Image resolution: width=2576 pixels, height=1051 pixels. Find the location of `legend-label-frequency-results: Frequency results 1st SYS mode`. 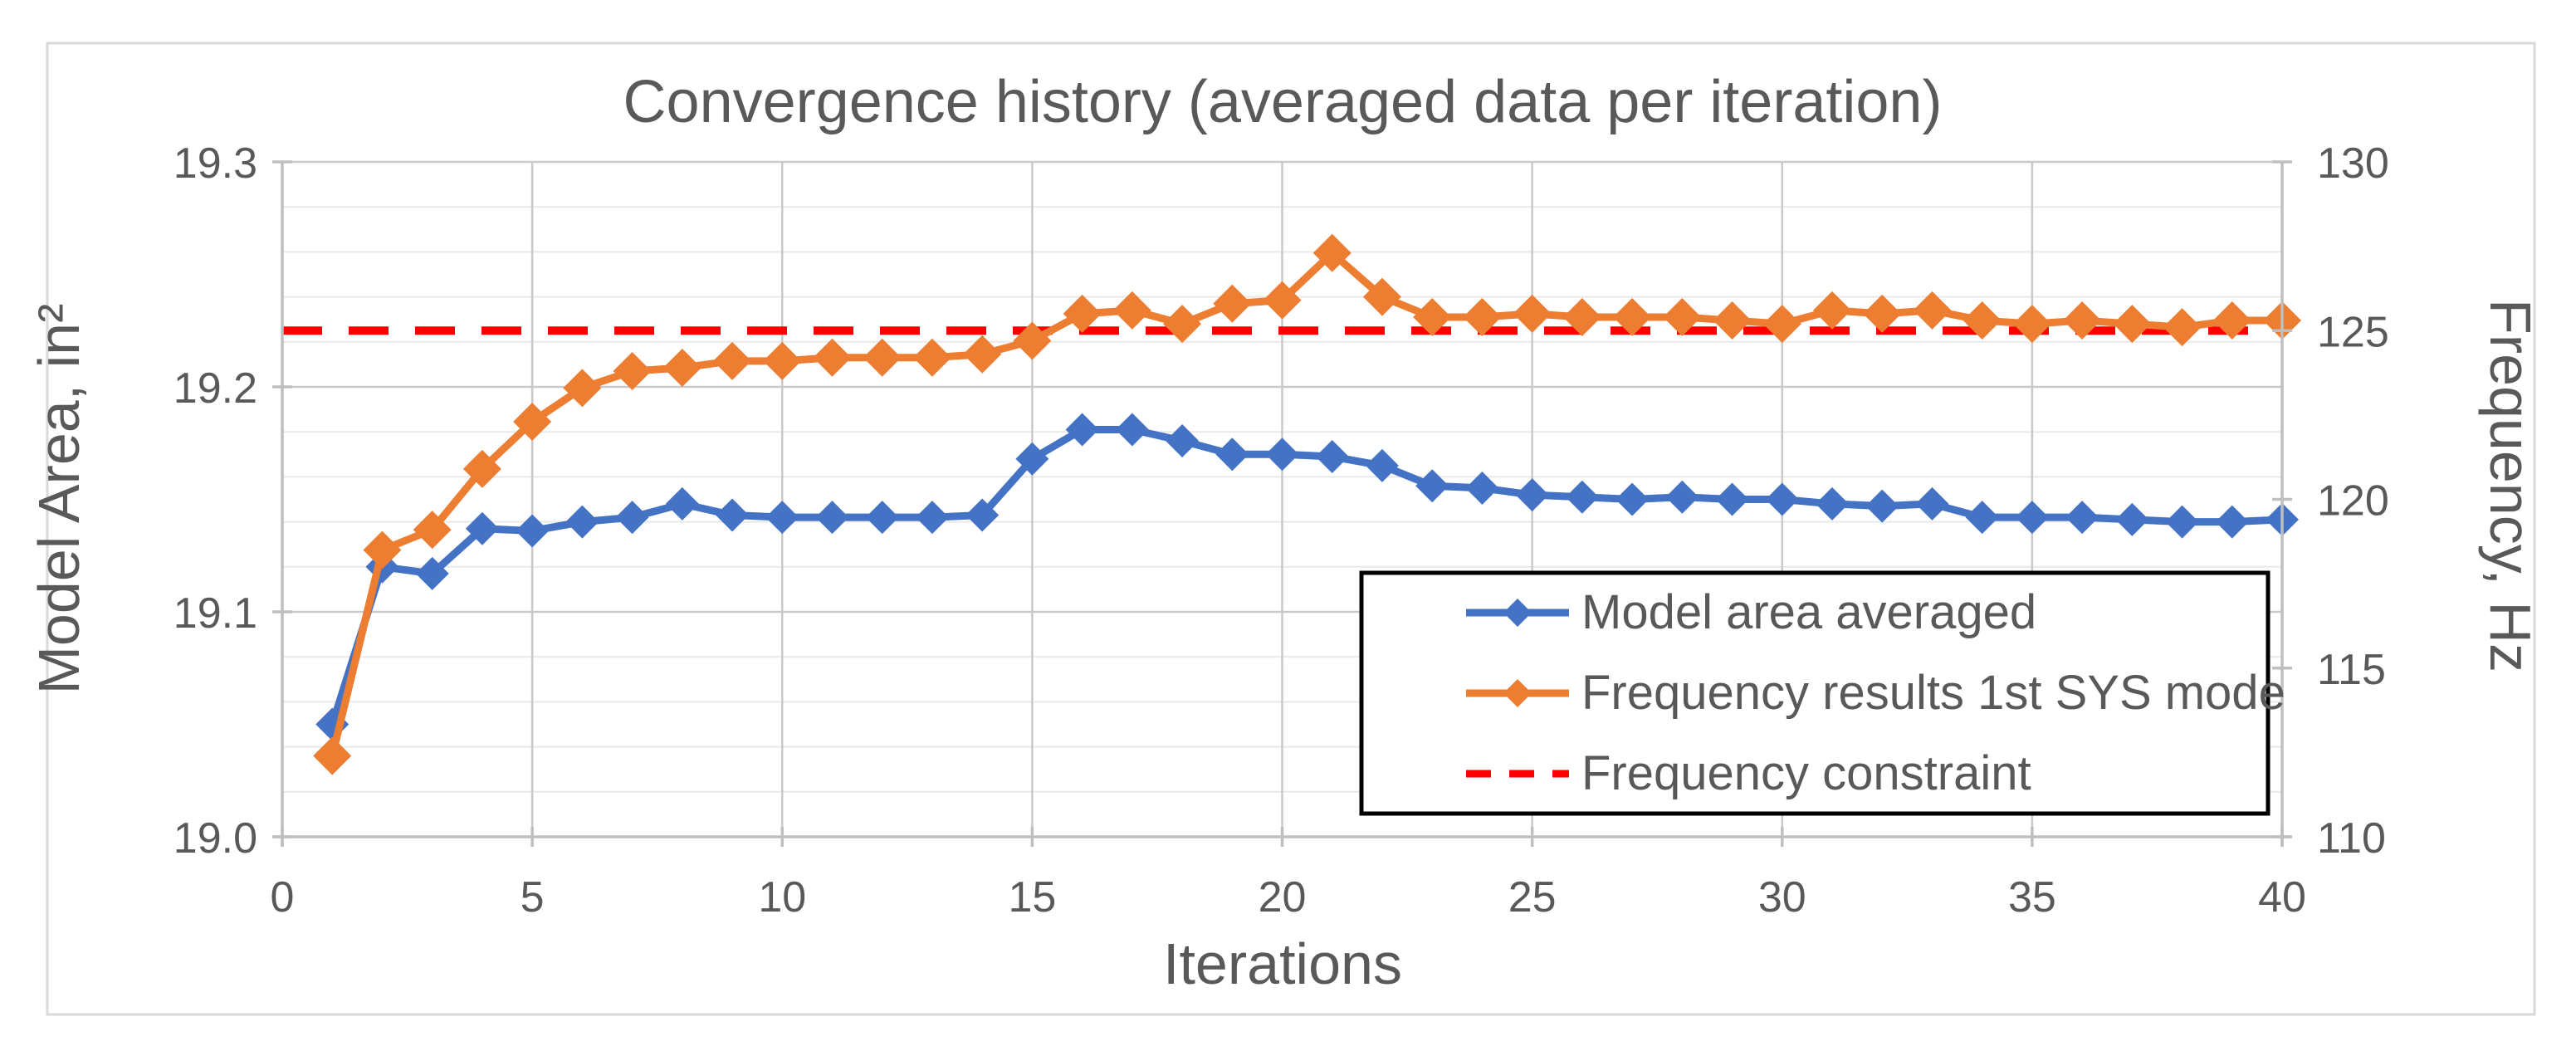

legend-label-frequency-results: Frequency results 1st SYS mode is located at coordinates (1933, 693).